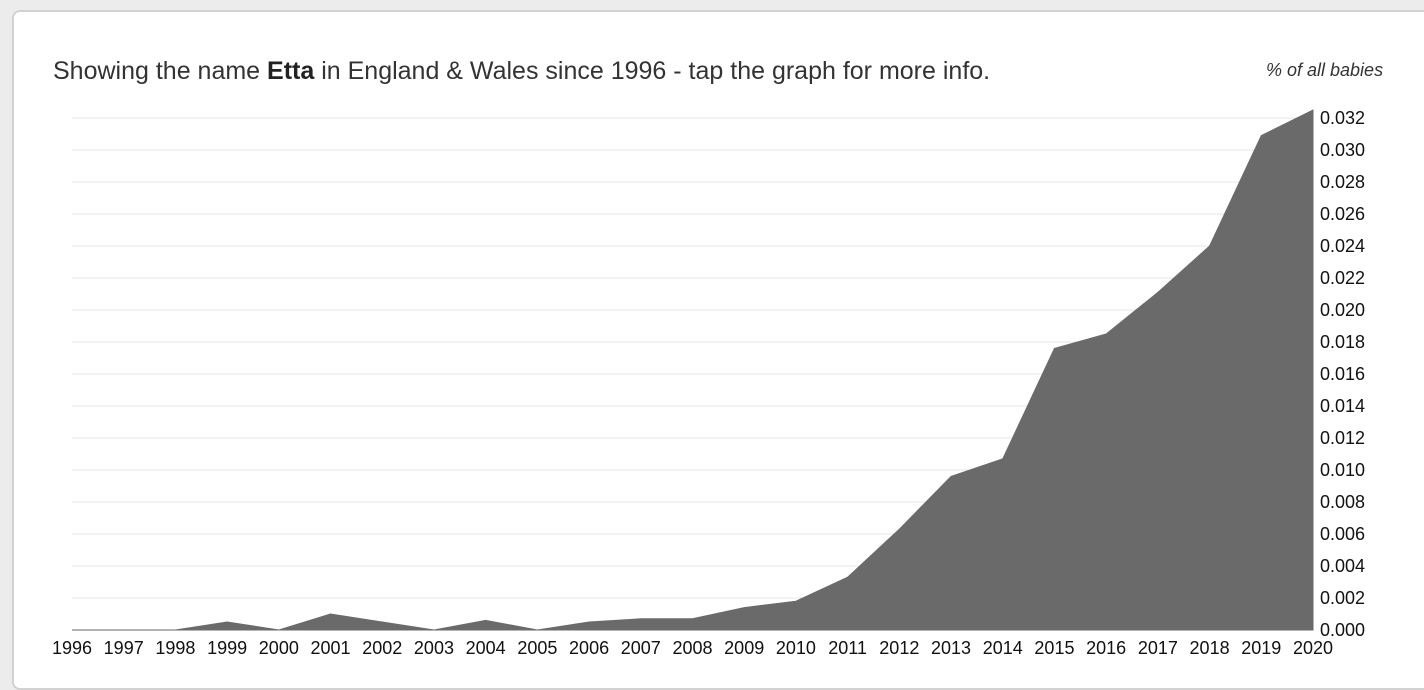  I want to click on data-point-1998, so click(175, 630).